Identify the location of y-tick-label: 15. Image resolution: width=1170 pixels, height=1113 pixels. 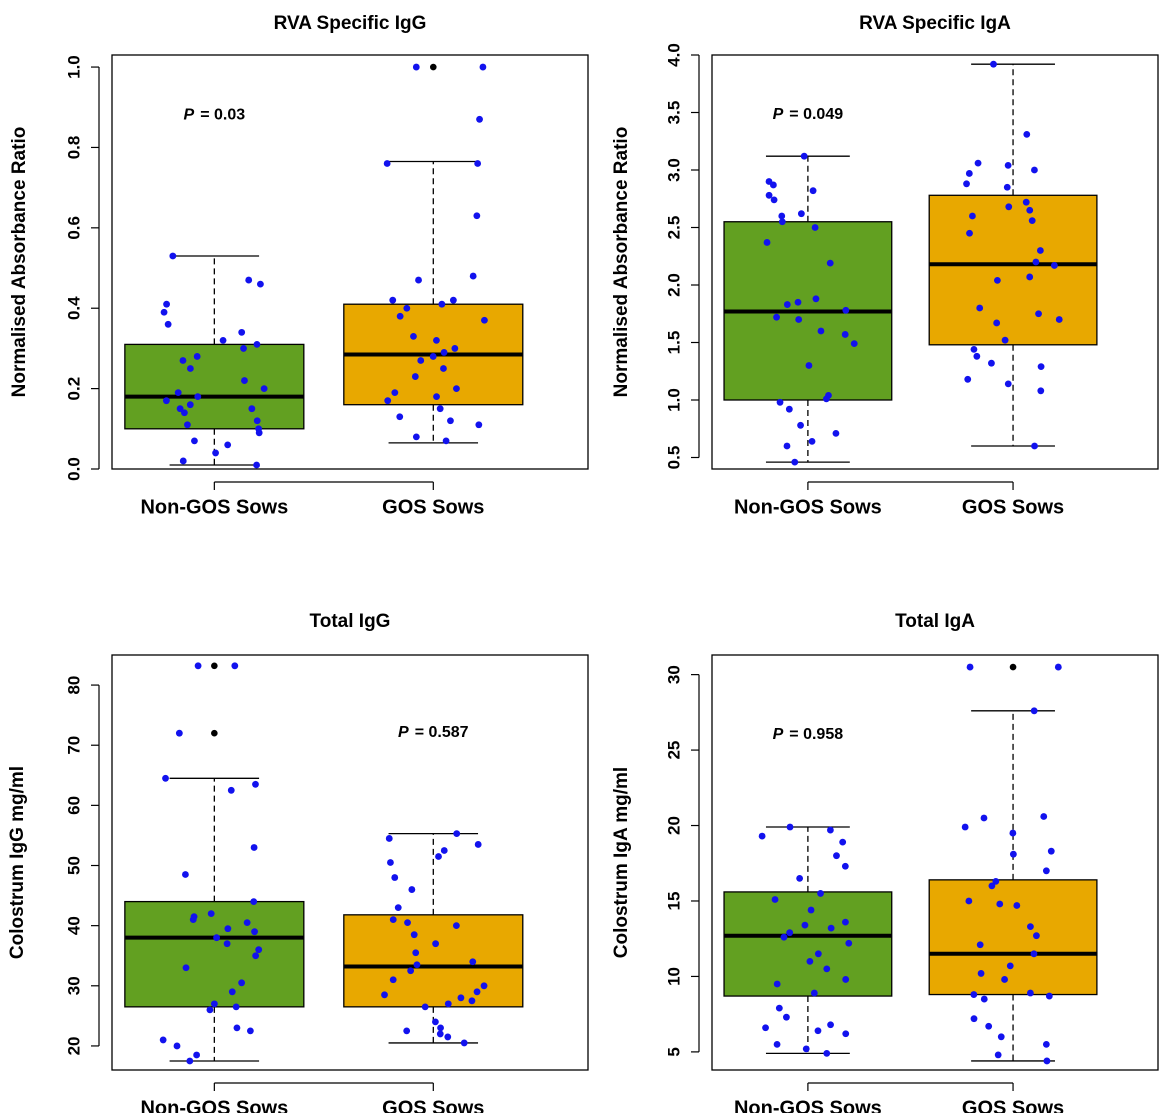
(673, 901).